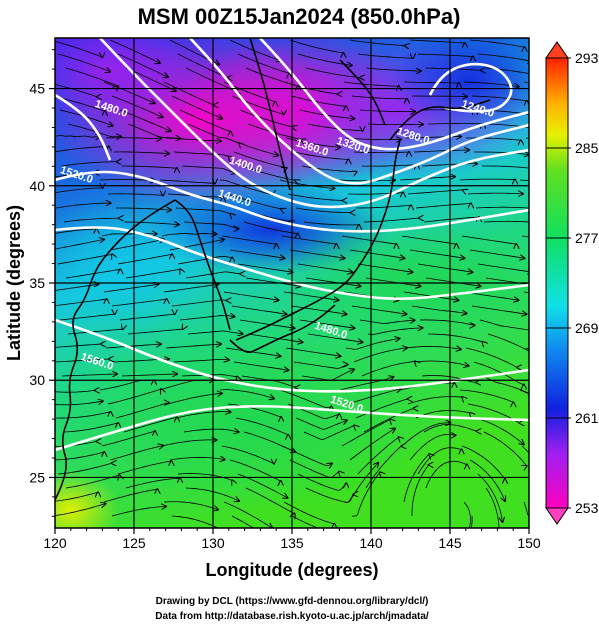 The image size is (599, 625). I want to click on x-tick-label: 125, so click(134, 543).